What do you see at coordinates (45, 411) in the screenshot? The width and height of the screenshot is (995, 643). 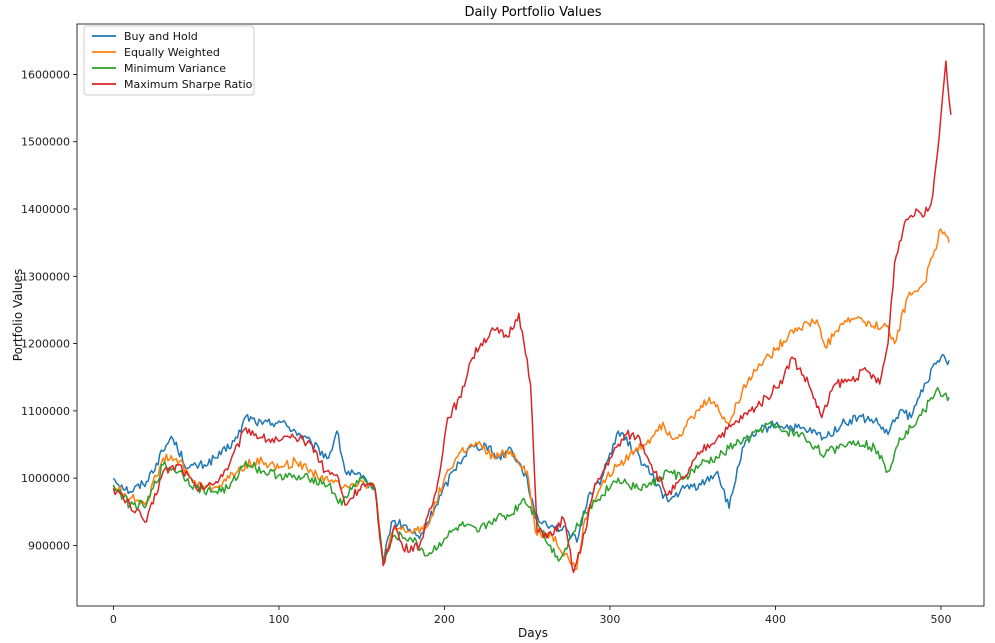 I see `y-tick-label: 1100000` at bounding box center [45, 411].